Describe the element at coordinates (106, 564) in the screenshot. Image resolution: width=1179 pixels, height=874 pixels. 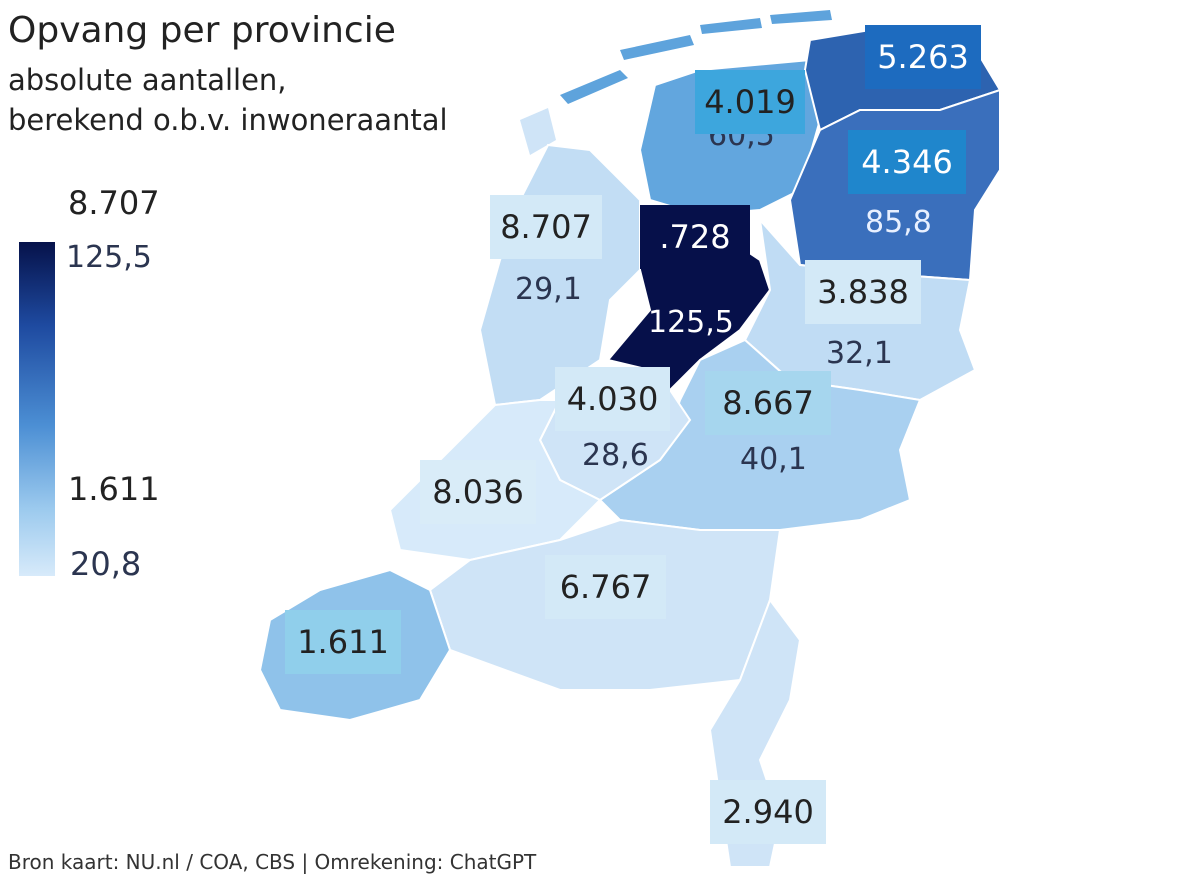
I see `legend-min: 20,8` at that location.